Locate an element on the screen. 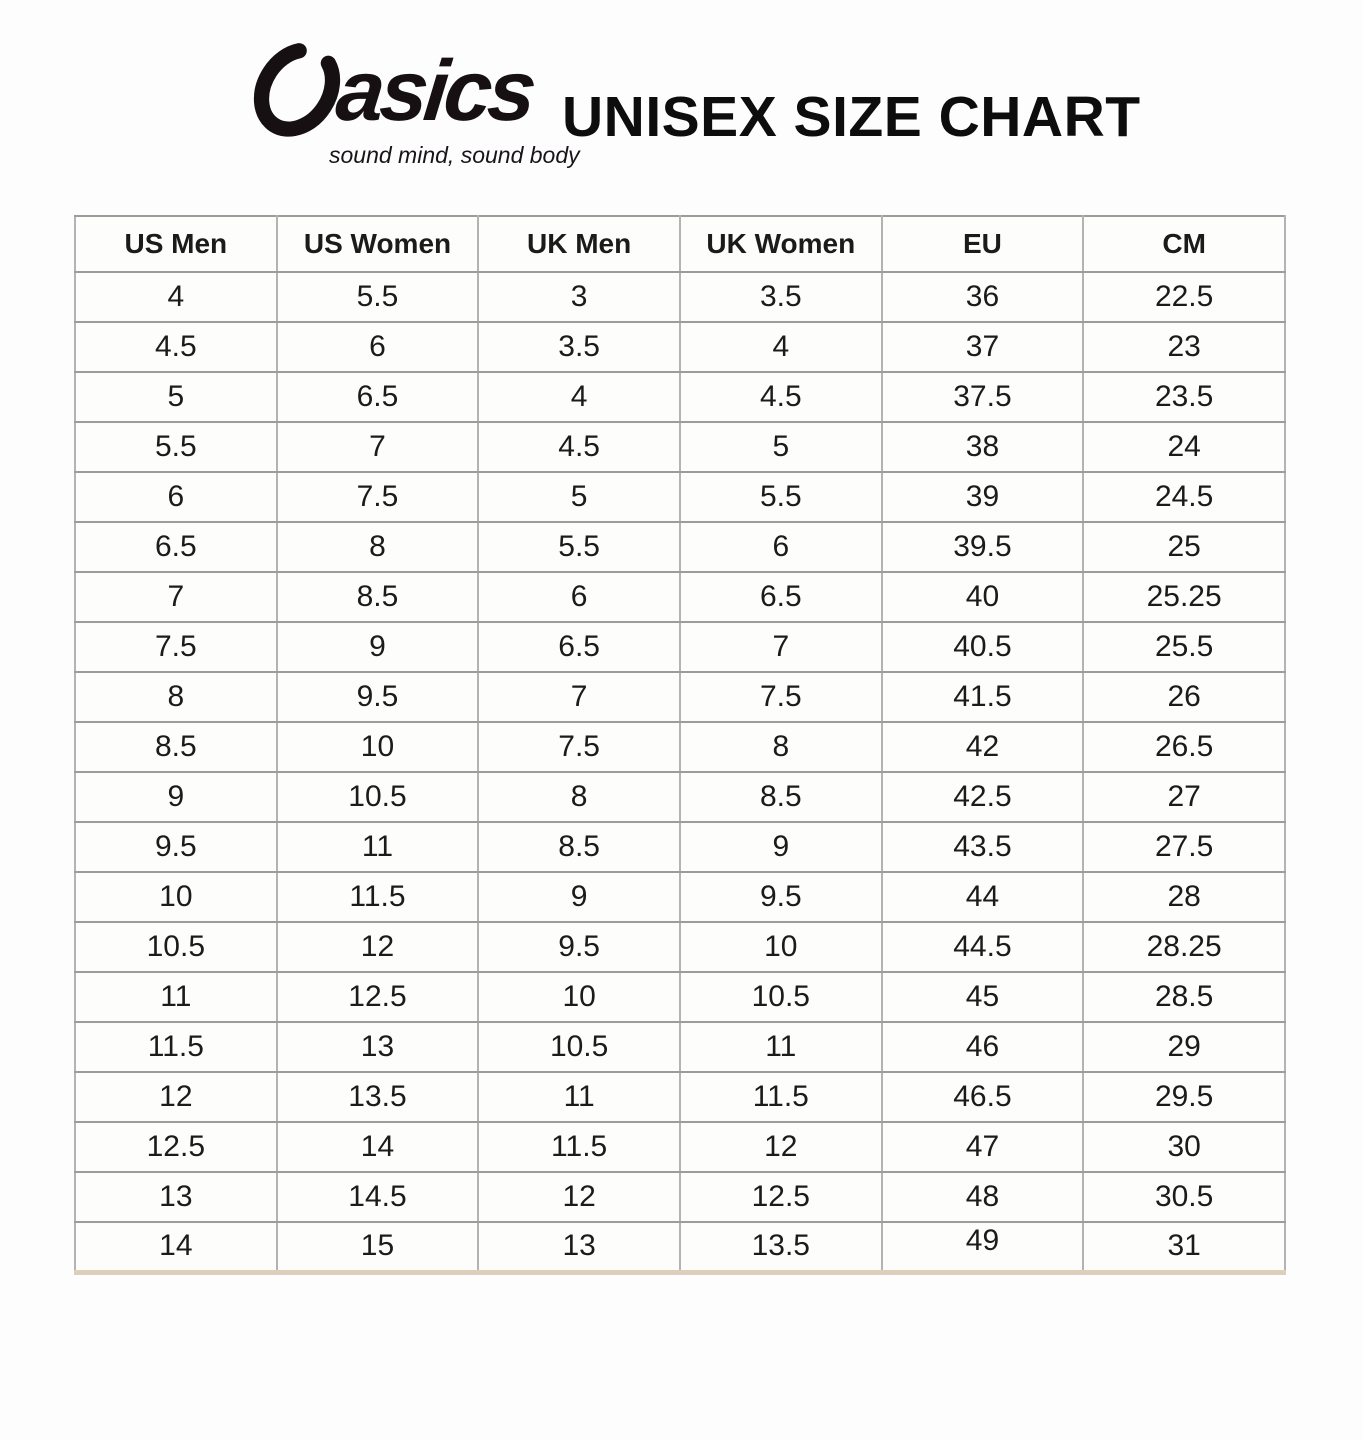 The width and height of the screenshot is (1363, 1440). brand-tagline: sound mind, sound body is located at coordinates (454, 155).